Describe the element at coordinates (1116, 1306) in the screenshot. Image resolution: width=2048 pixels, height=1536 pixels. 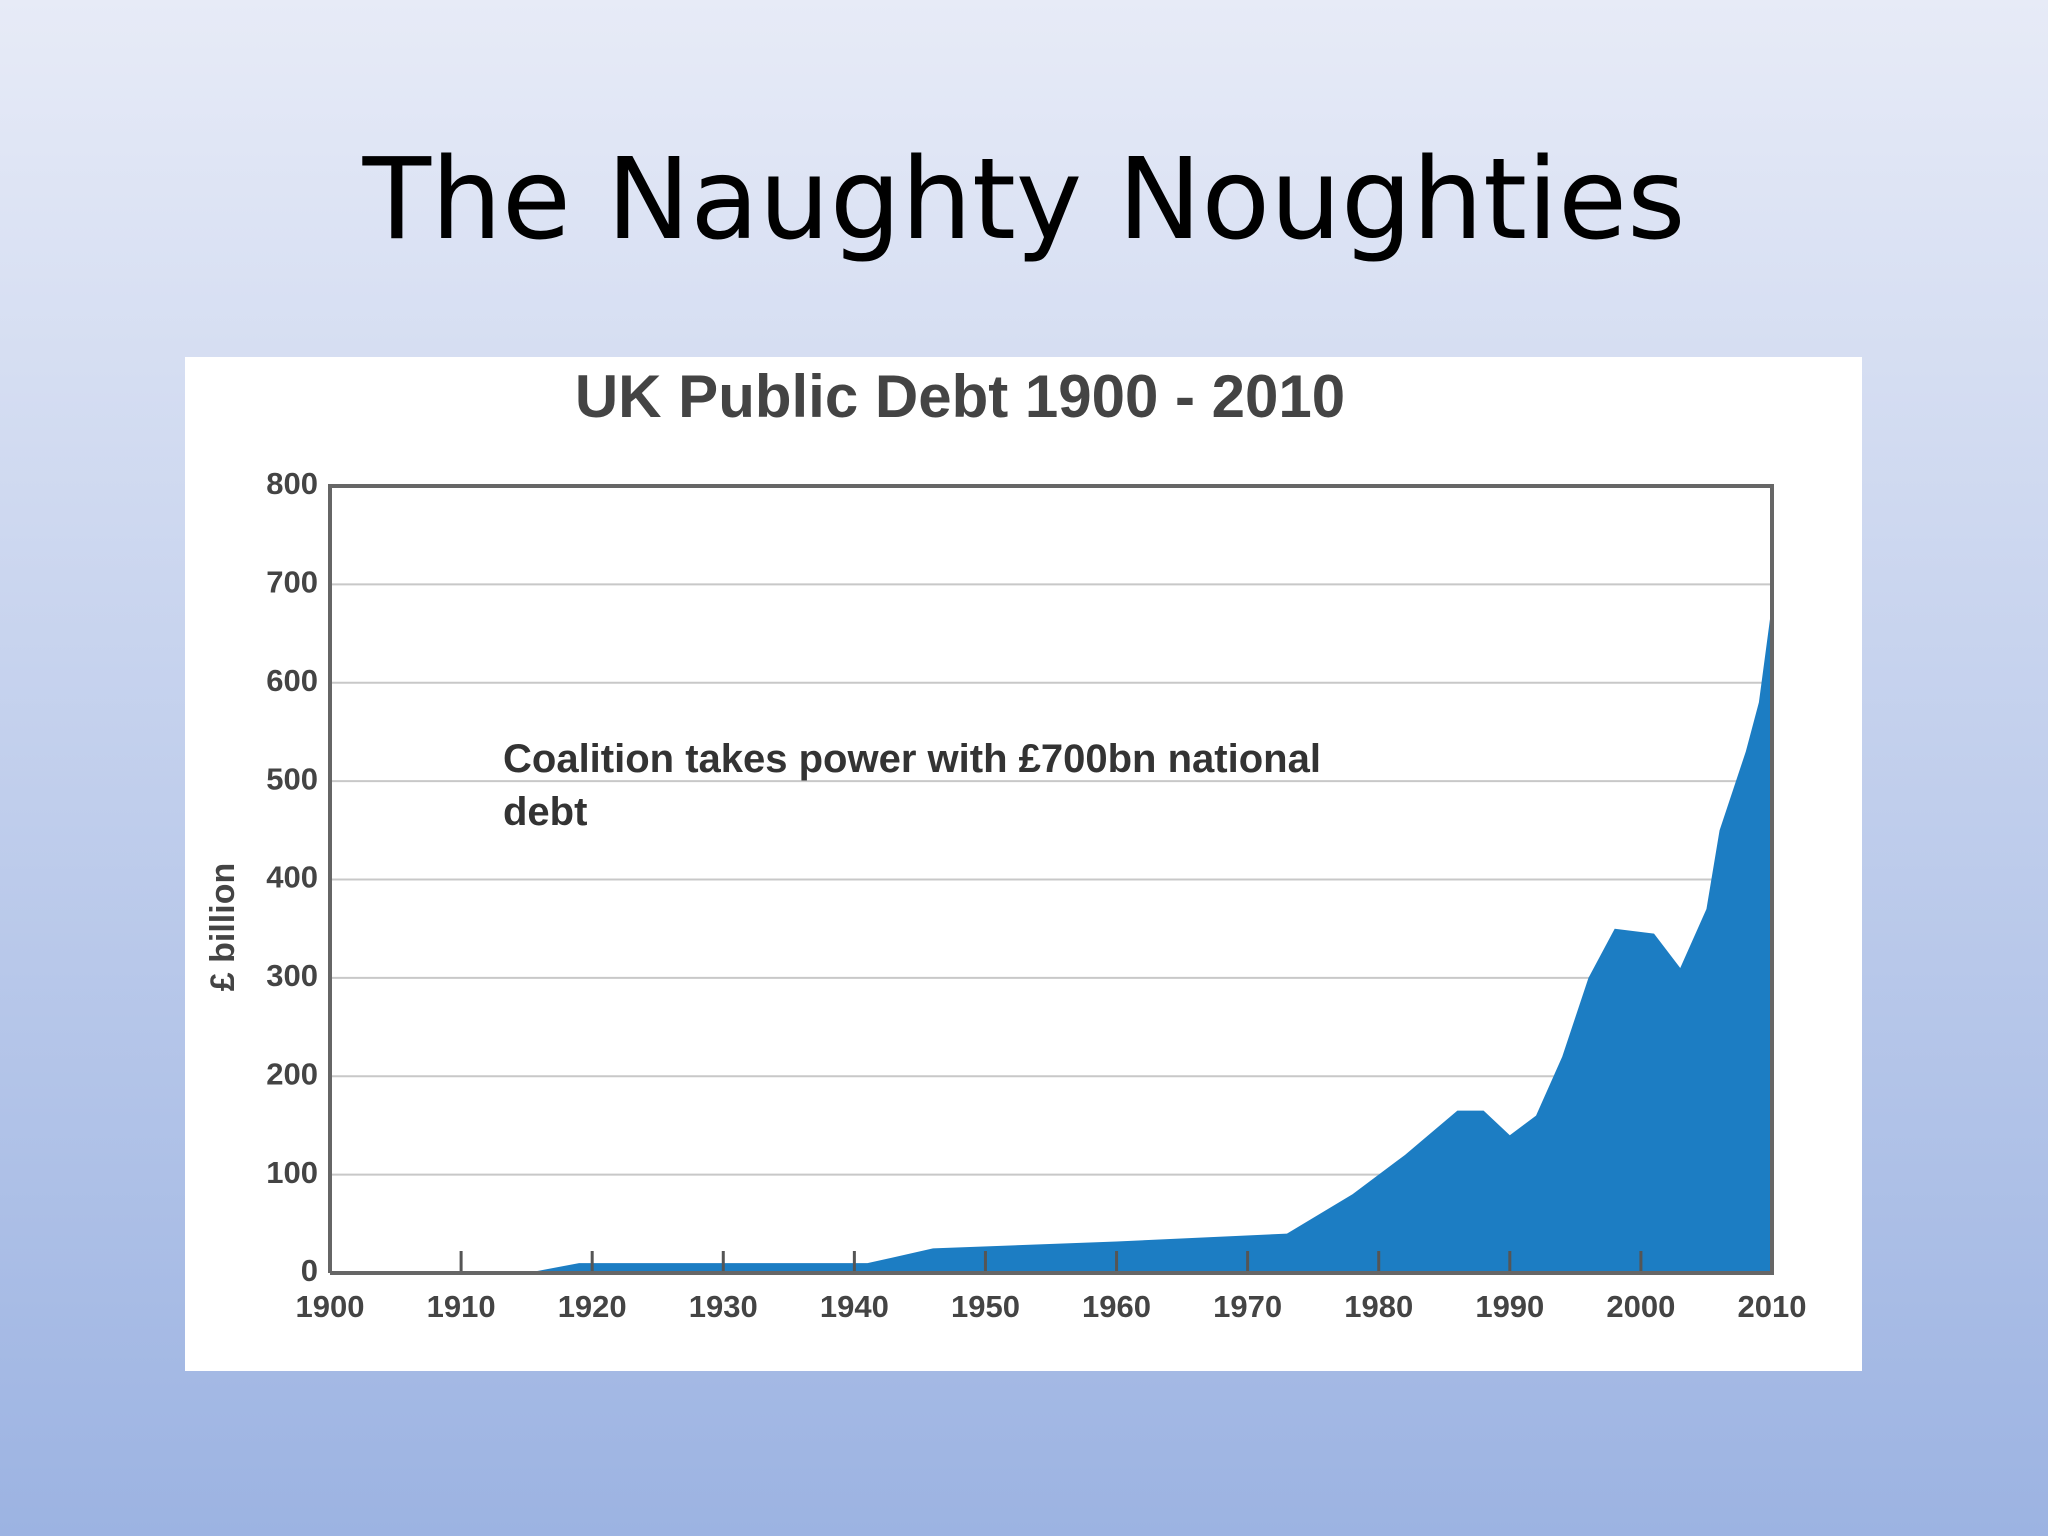
I see `x-tick-label: 1960` at that location.